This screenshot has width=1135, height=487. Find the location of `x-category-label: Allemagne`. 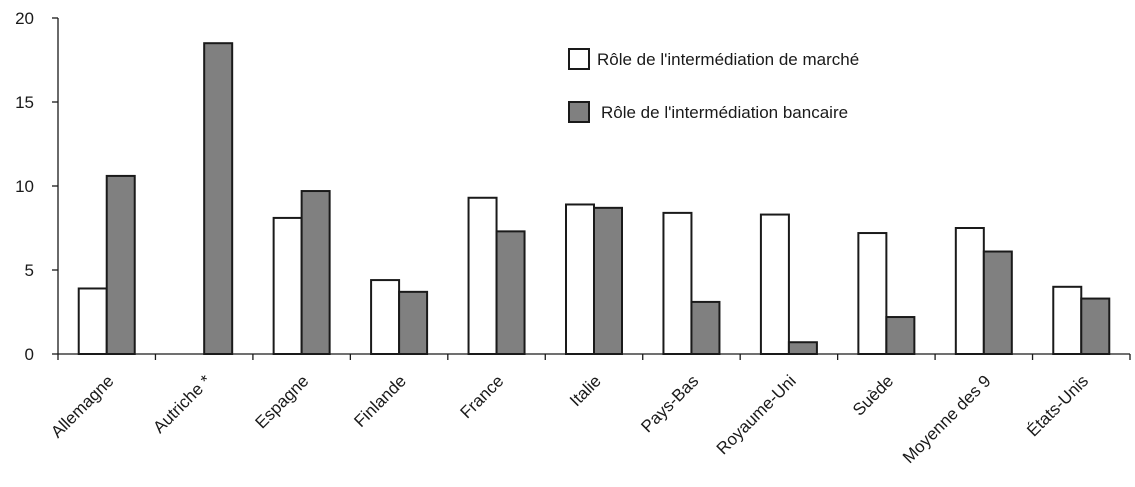

x-category-label: Allemagne is located at coordinates (82, 406).